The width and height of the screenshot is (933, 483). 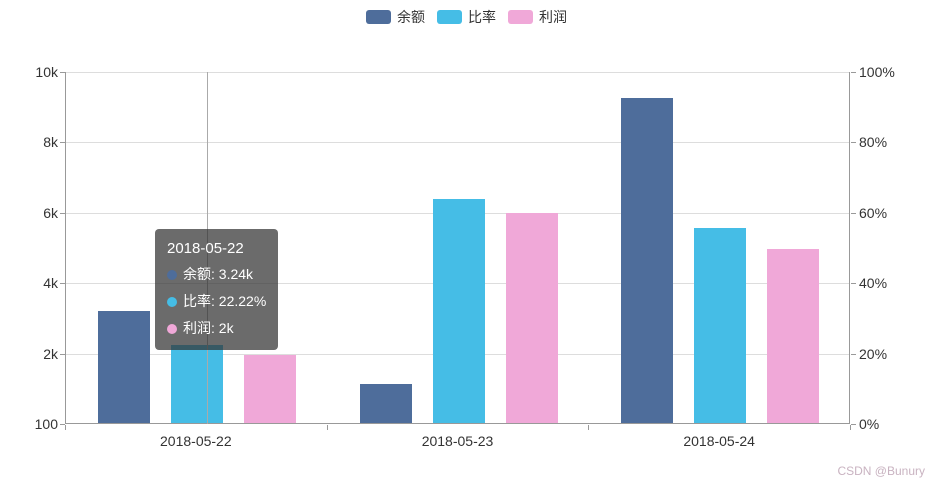 What do you see at coordinates (411, 17) in the screenshot?
I see `legend-label: 余额` at bounding box center [411, 17].